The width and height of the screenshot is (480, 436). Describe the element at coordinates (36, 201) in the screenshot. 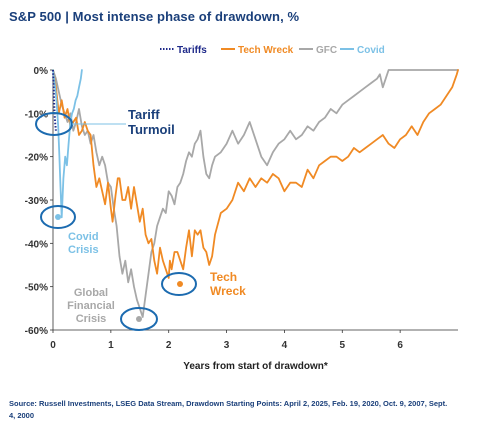

I see `y-tick-label: -30%` at that location.